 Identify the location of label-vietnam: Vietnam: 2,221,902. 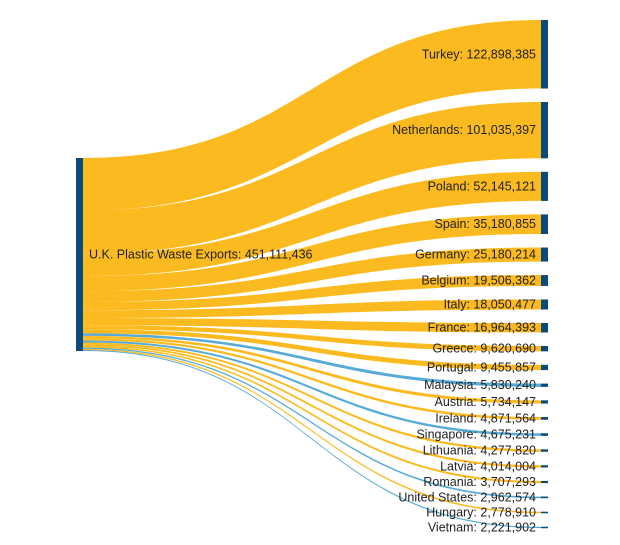
(482, 527).